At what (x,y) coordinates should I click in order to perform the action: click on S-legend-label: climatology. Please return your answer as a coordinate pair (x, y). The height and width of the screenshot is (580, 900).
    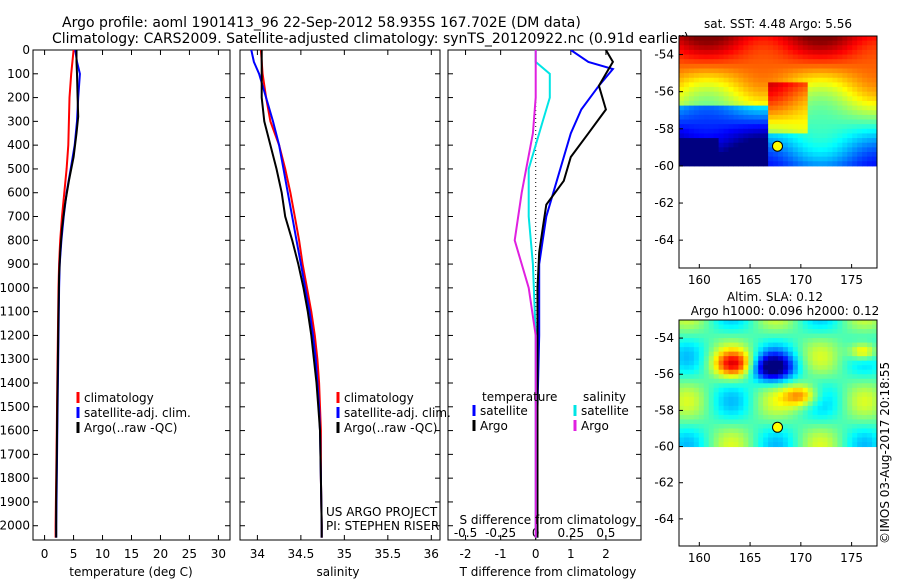
    Looking at the image, I should click on (379, 398).